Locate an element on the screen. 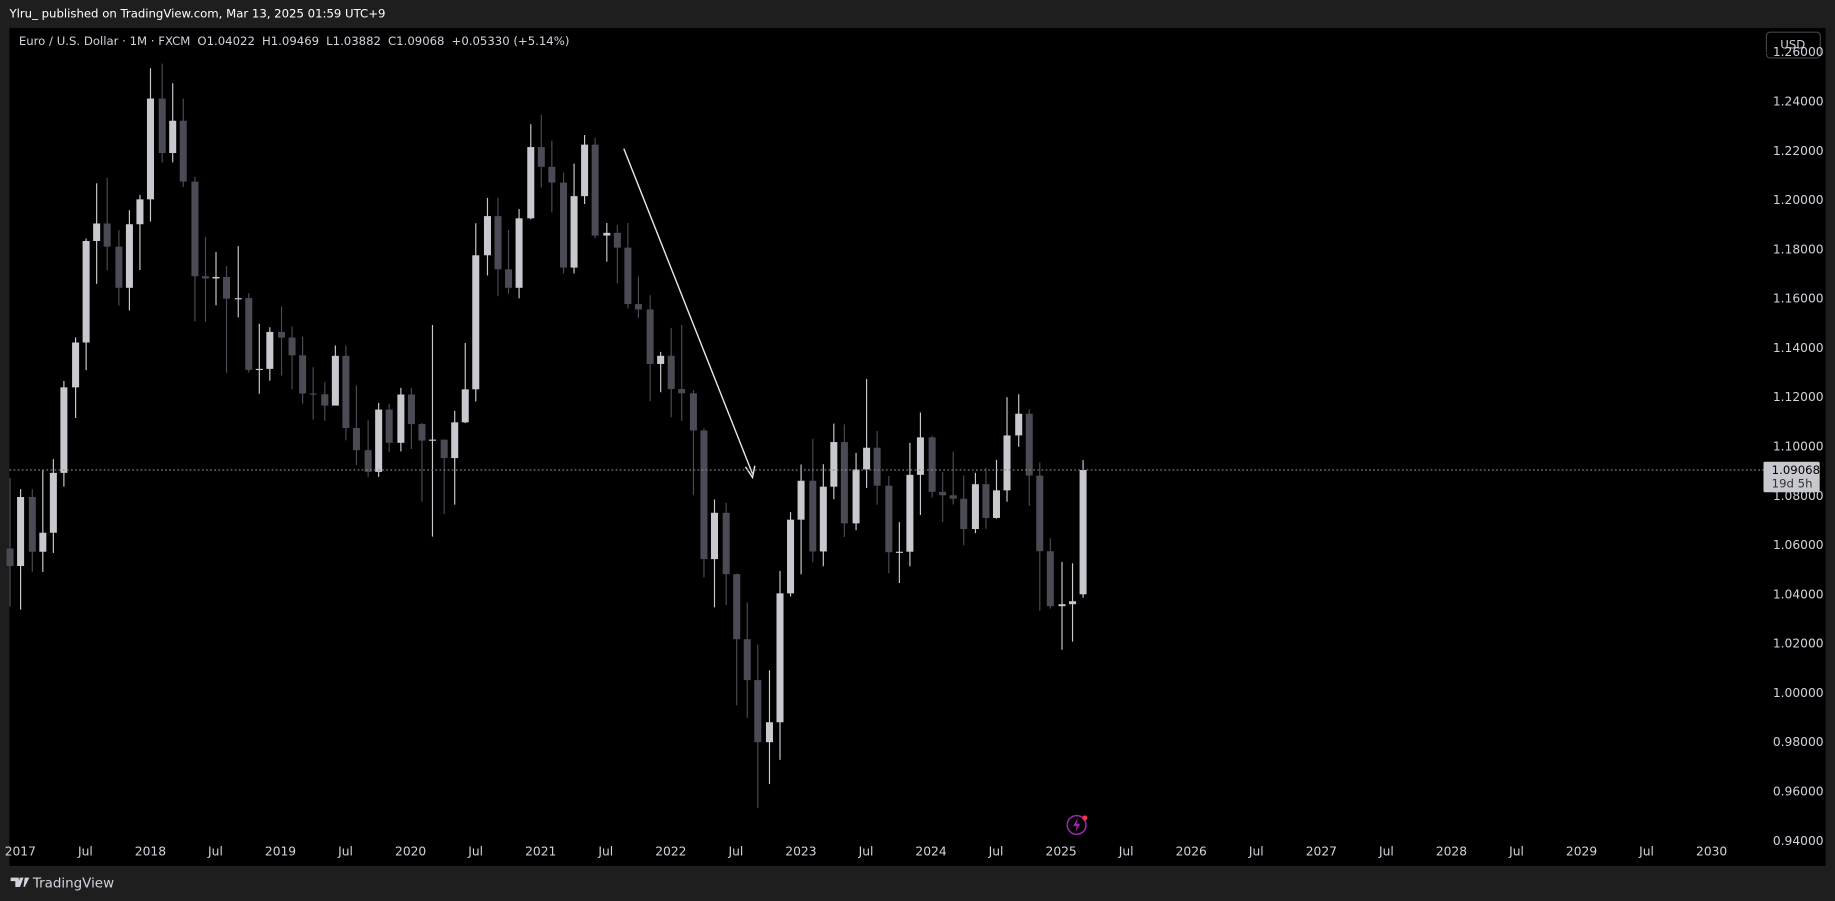  x-tick-label: 2020 is located at coordinates (410, 851).